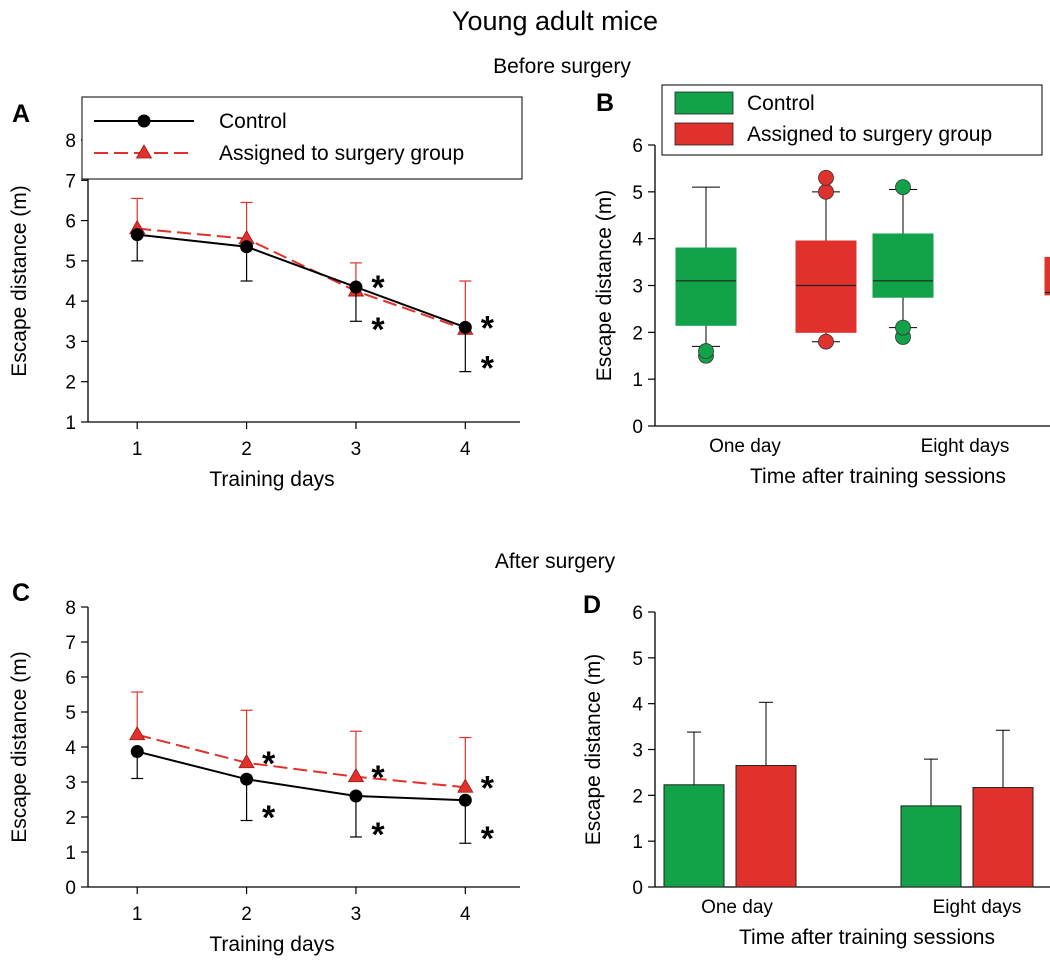  What do you see at coordinates (246, 914) in the screenshot?
I see `x-tick-label: 2` at bounding box center [246, 914].